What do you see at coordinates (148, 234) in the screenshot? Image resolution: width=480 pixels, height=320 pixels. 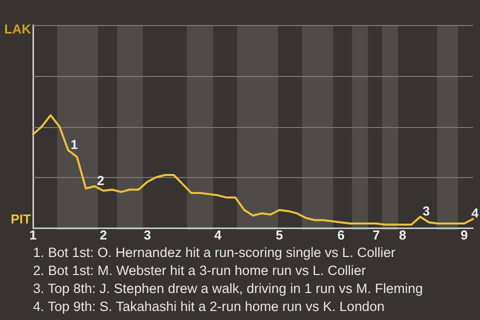 I see `x-tick-label: 3` at bounding box center [148, 234].